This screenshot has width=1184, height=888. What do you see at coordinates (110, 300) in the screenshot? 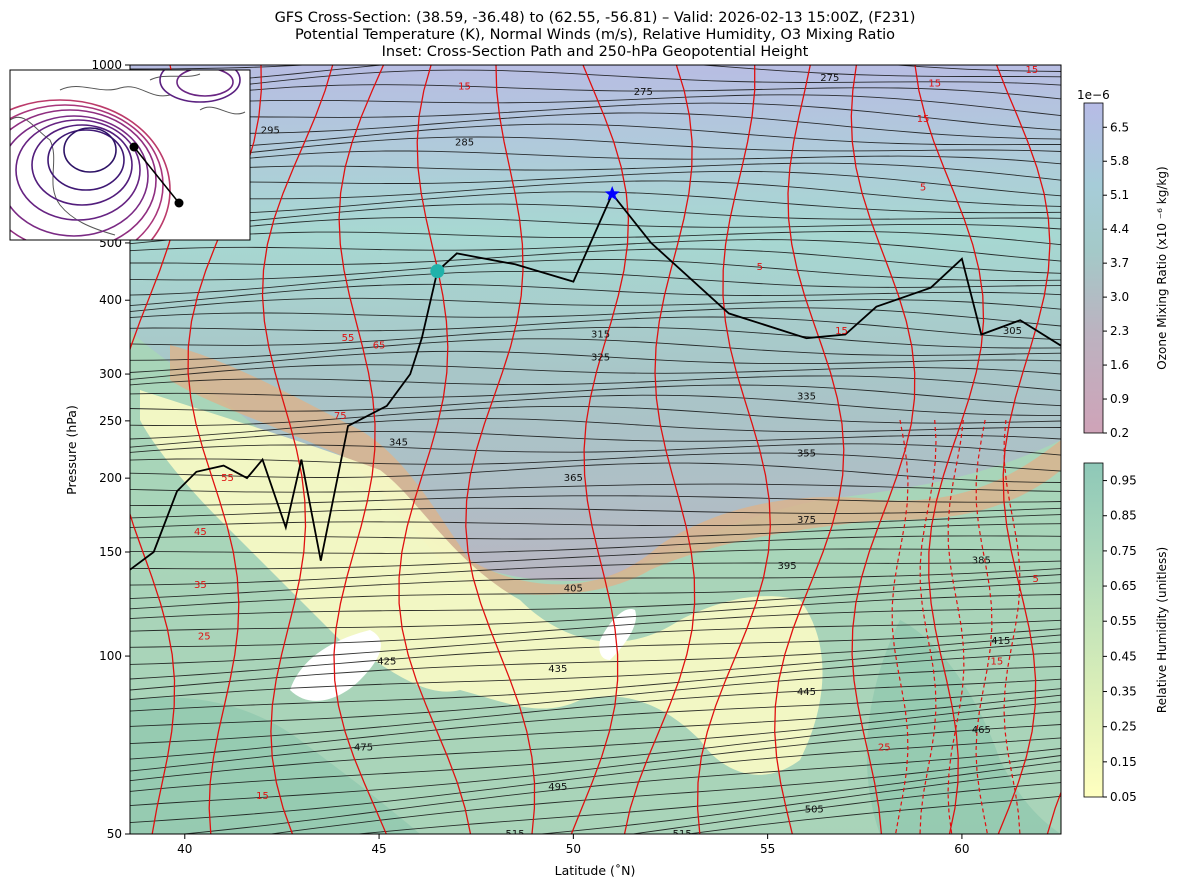
I see `y-tick-label: 400` at bounding box center [110, 300].